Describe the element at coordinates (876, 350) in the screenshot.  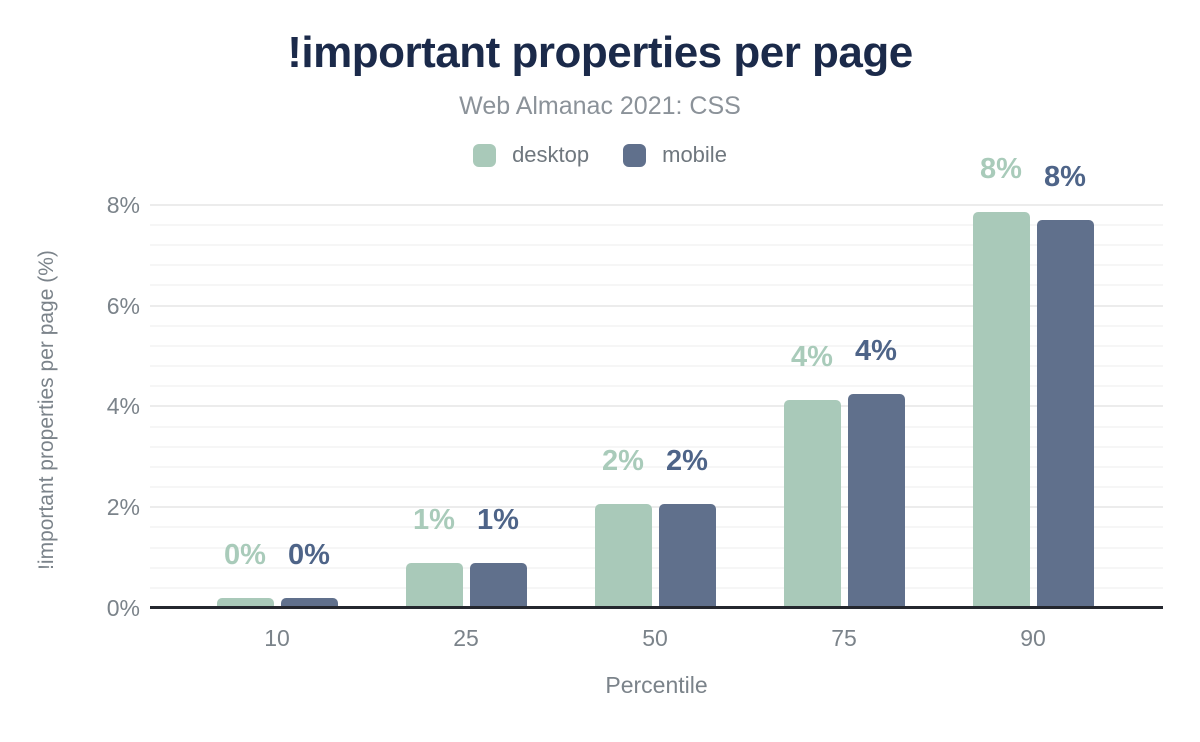
I see `mobile-bar-value-label: 4%` at that location.